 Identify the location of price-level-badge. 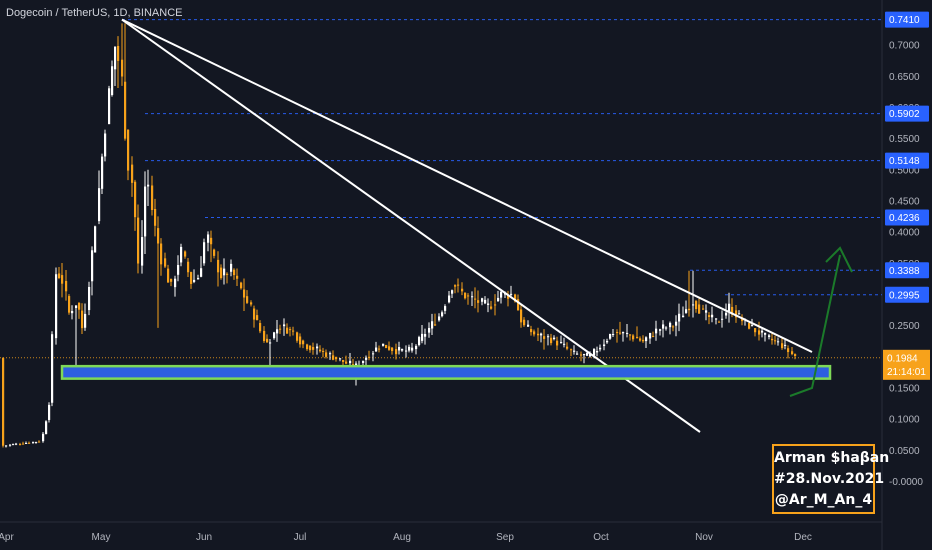
(907, 270).